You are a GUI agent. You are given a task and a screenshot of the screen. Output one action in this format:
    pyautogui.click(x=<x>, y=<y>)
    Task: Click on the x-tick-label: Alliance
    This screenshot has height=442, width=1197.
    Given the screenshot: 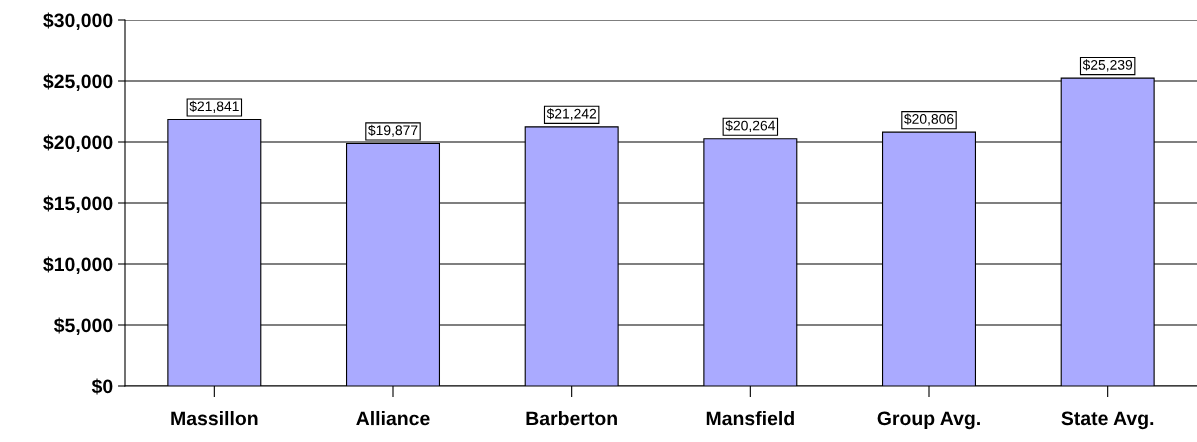 What is the action you would take?
    pyautogui.click(x=393, y=418)
    